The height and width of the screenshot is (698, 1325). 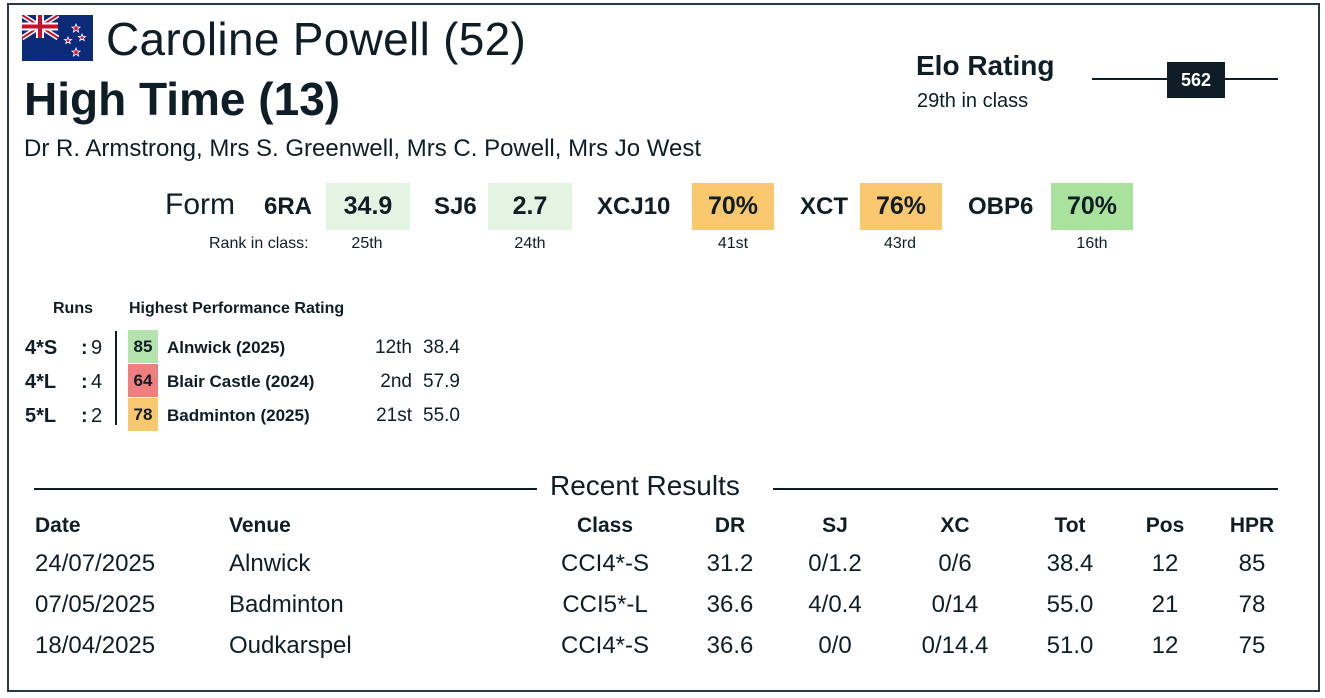 What do you see at coordinates (1070, 525) in the screenshot?
I see `col-header-tot: Tot` at bounding box center [1070, 525].